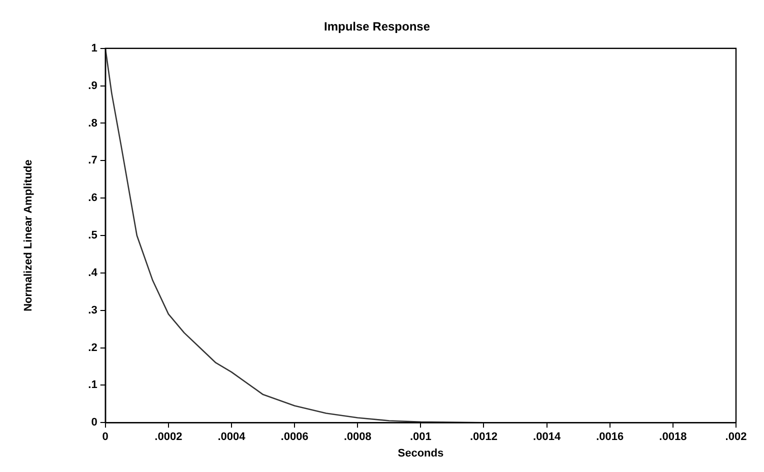 The image size is (764, 472). Describe the element at coordinates (94, 48) in the screenshot. I see `y-tick-label: 1` at that location.